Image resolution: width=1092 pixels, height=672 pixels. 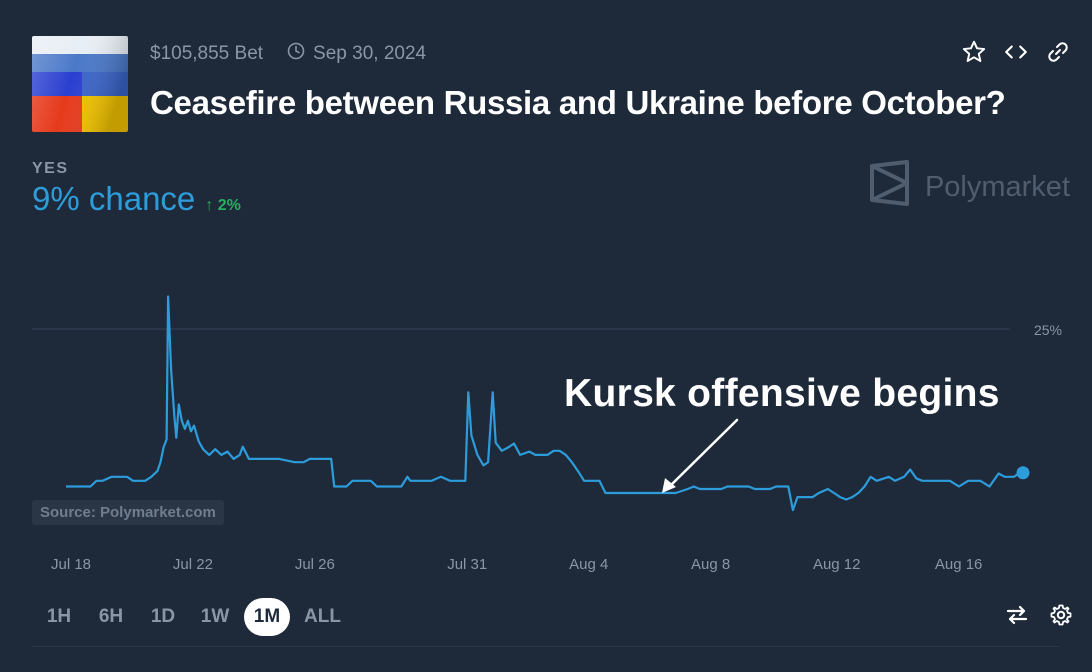 What do you see at coordinates (296, 54) in the screenshot?
I see `clock-icon` at bounding box center [296, 54].